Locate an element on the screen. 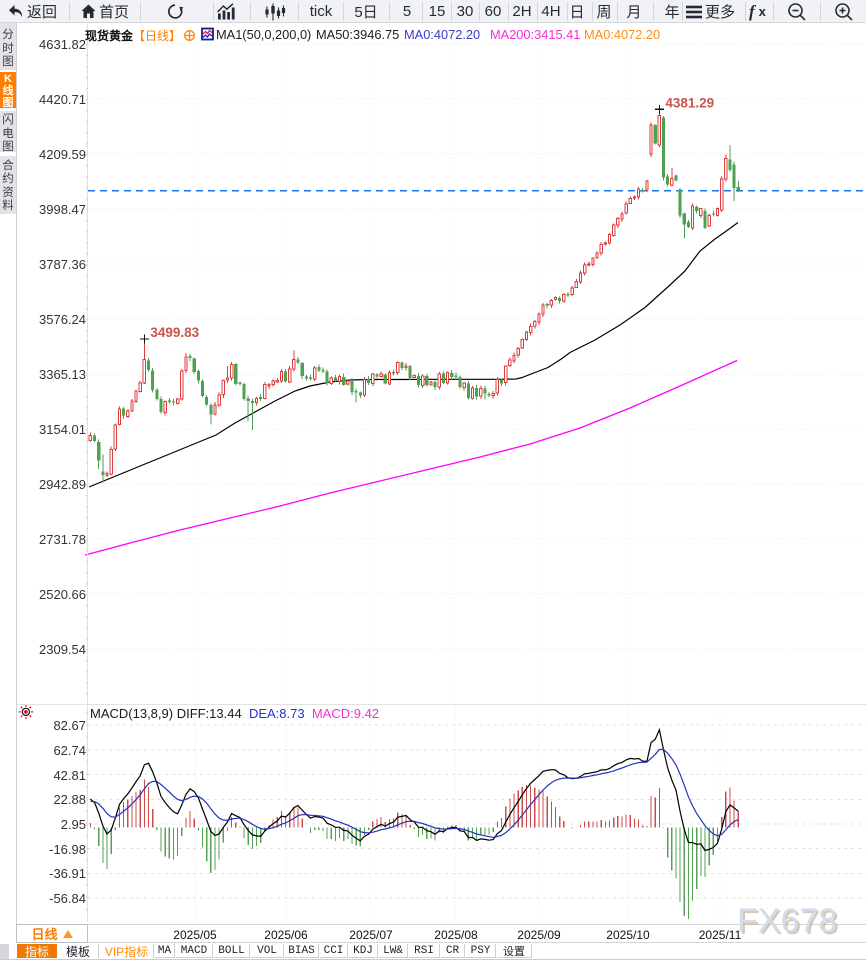  svg-text: 4381.29 is located at coordinates (689, 102).